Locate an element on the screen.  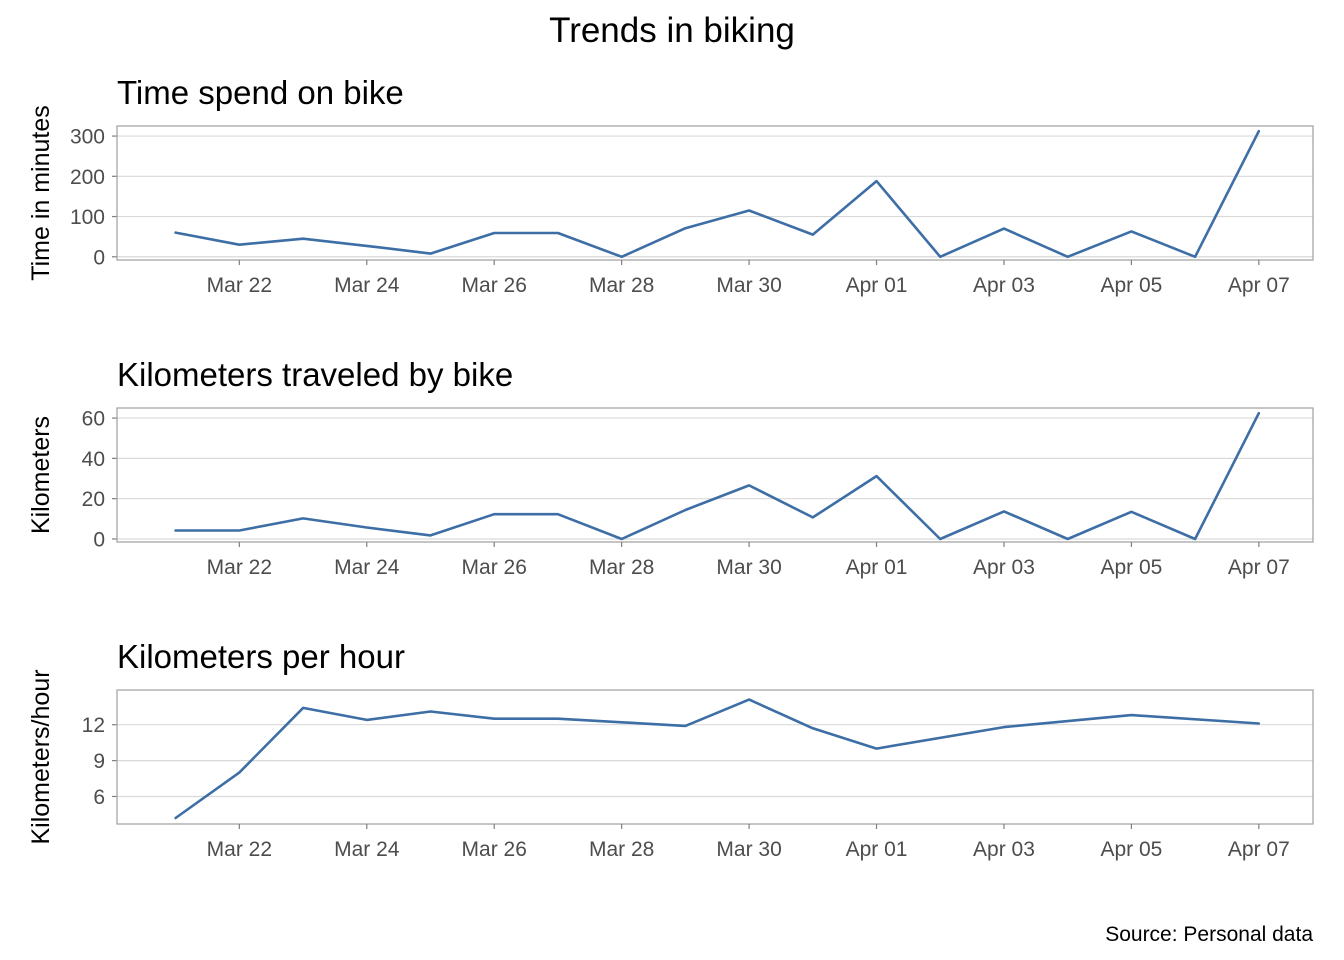
y-tick-label: 9 is located at coordinates (99, 761).